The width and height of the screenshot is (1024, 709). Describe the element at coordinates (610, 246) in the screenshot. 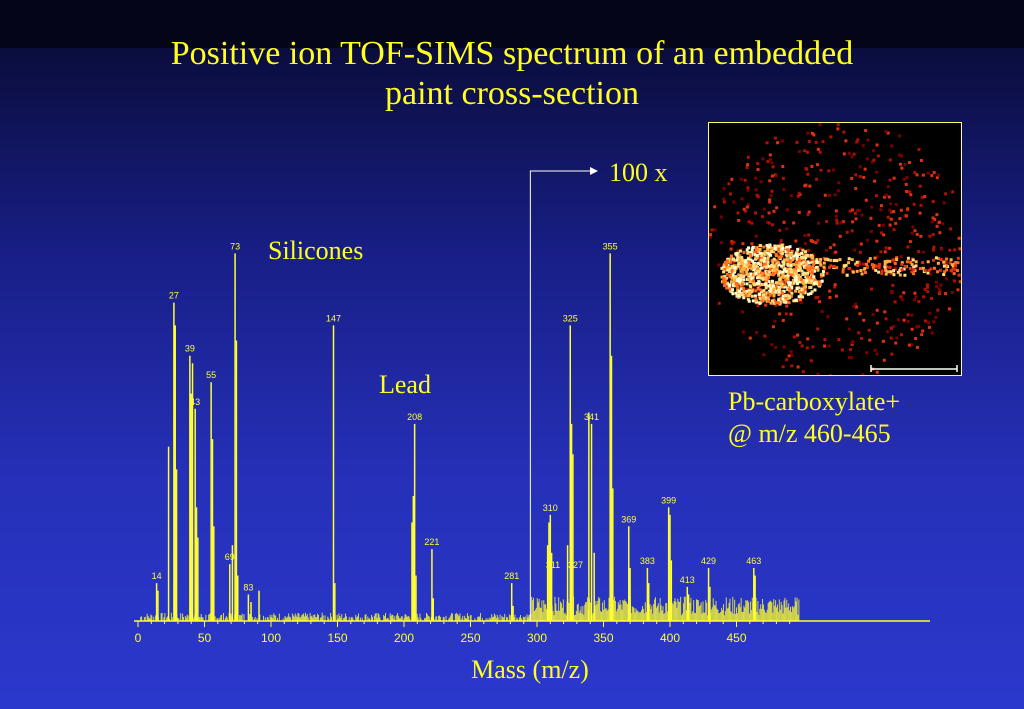

I see `peak-label-355: 355` at that location.